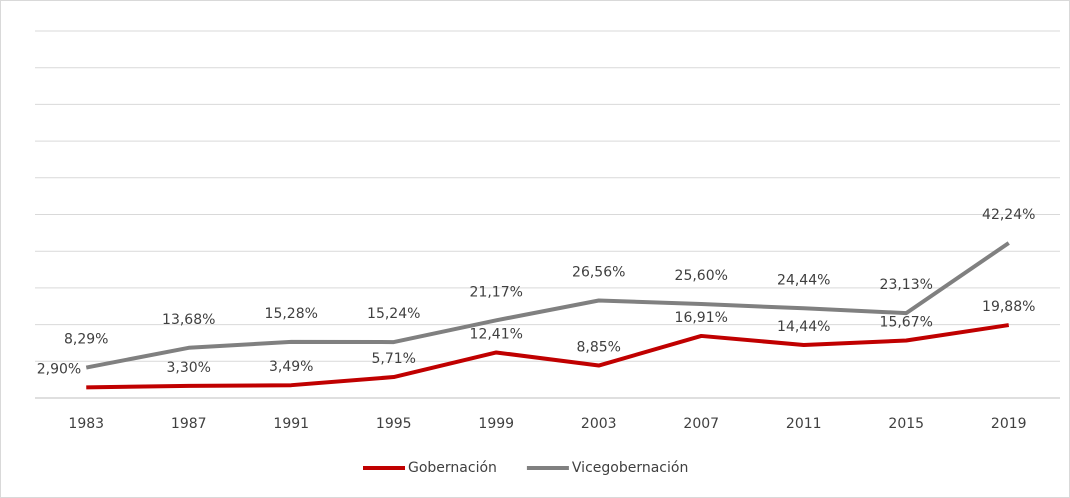 Image resolution: width=1070 pixels, height=498 pixels. What do you see at coordinates (599, 424) in the screenshot?
I see `x-tick-label: 2003` at bounding box center [599, 424].